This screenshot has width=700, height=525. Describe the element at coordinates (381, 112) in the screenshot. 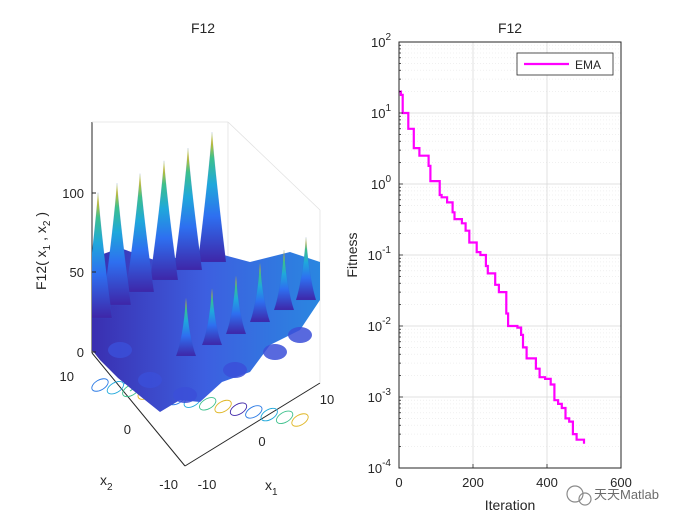

I see `y-tick-label: 10¹` at that location.